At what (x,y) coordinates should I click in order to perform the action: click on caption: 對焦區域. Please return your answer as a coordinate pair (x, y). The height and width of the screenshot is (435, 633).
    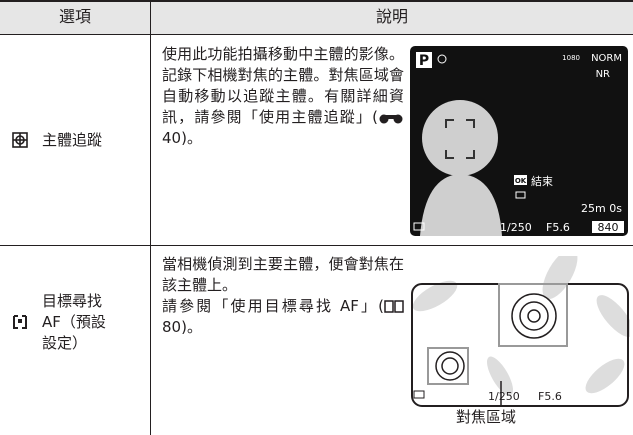
    Looking at the image, I should click on (486, 417).